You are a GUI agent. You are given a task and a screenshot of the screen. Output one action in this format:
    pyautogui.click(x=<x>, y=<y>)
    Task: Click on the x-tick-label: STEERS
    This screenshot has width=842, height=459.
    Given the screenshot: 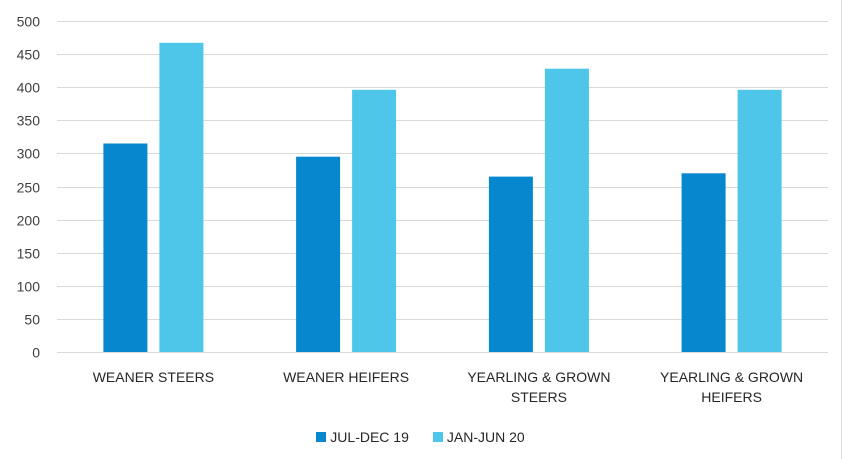 What is the action you would take?
    pyautogui.click(x=539, y=397)
    